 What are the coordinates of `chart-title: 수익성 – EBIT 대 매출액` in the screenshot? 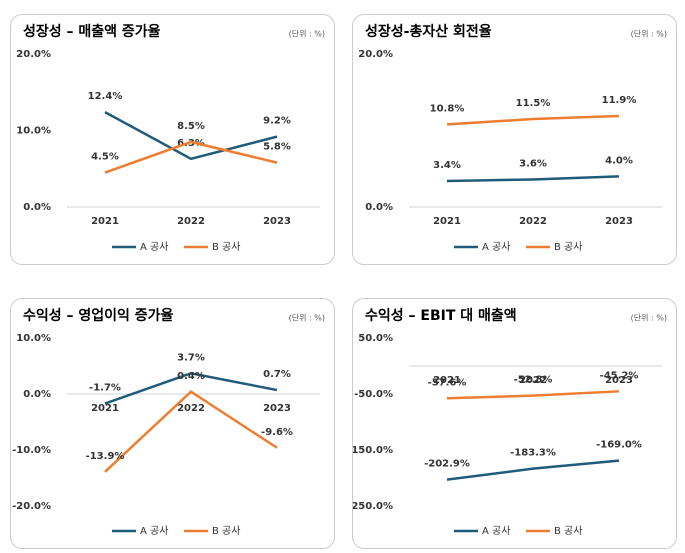 It's located at (441, 315).